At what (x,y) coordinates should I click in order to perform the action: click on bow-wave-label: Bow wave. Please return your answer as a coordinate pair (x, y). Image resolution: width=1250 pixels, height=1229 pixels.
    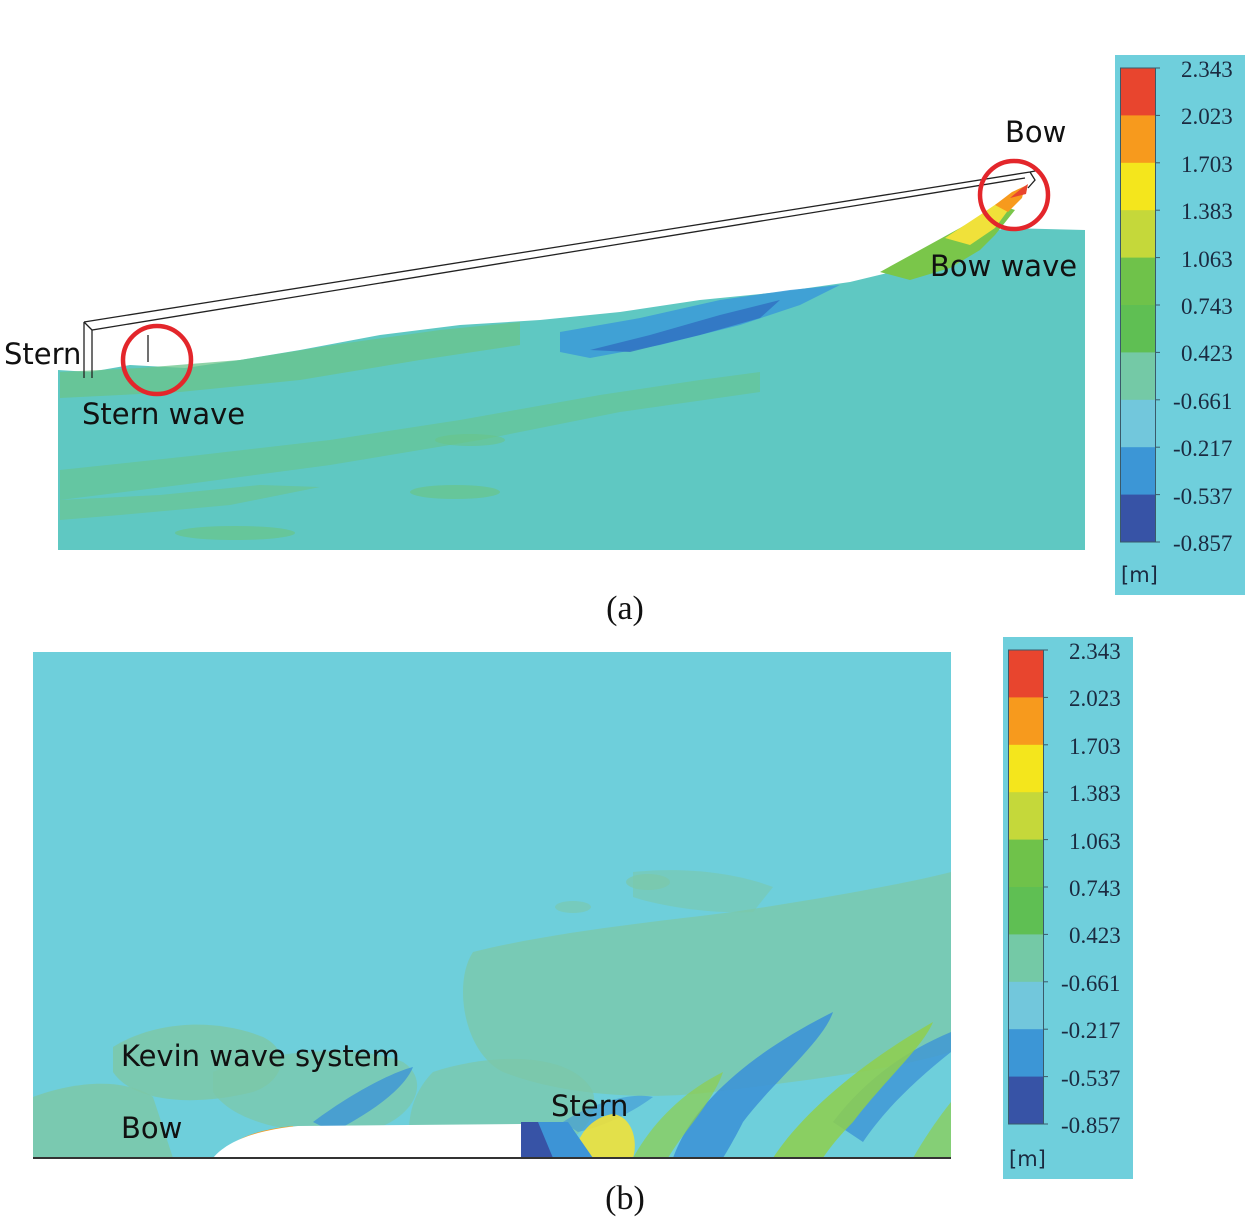
    Looking at the image, I should click on (1004, 266).